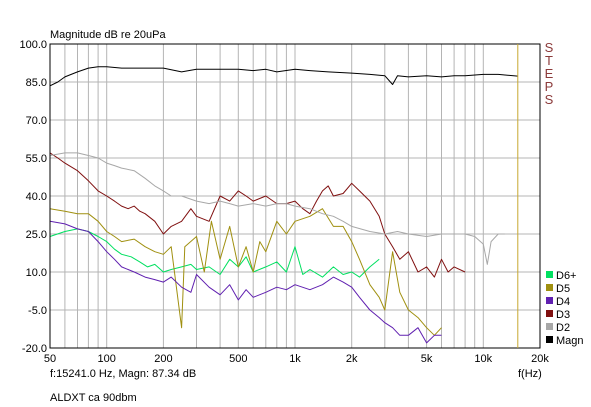  I want to click on x-tick-label: 2k, so click(352, 359).